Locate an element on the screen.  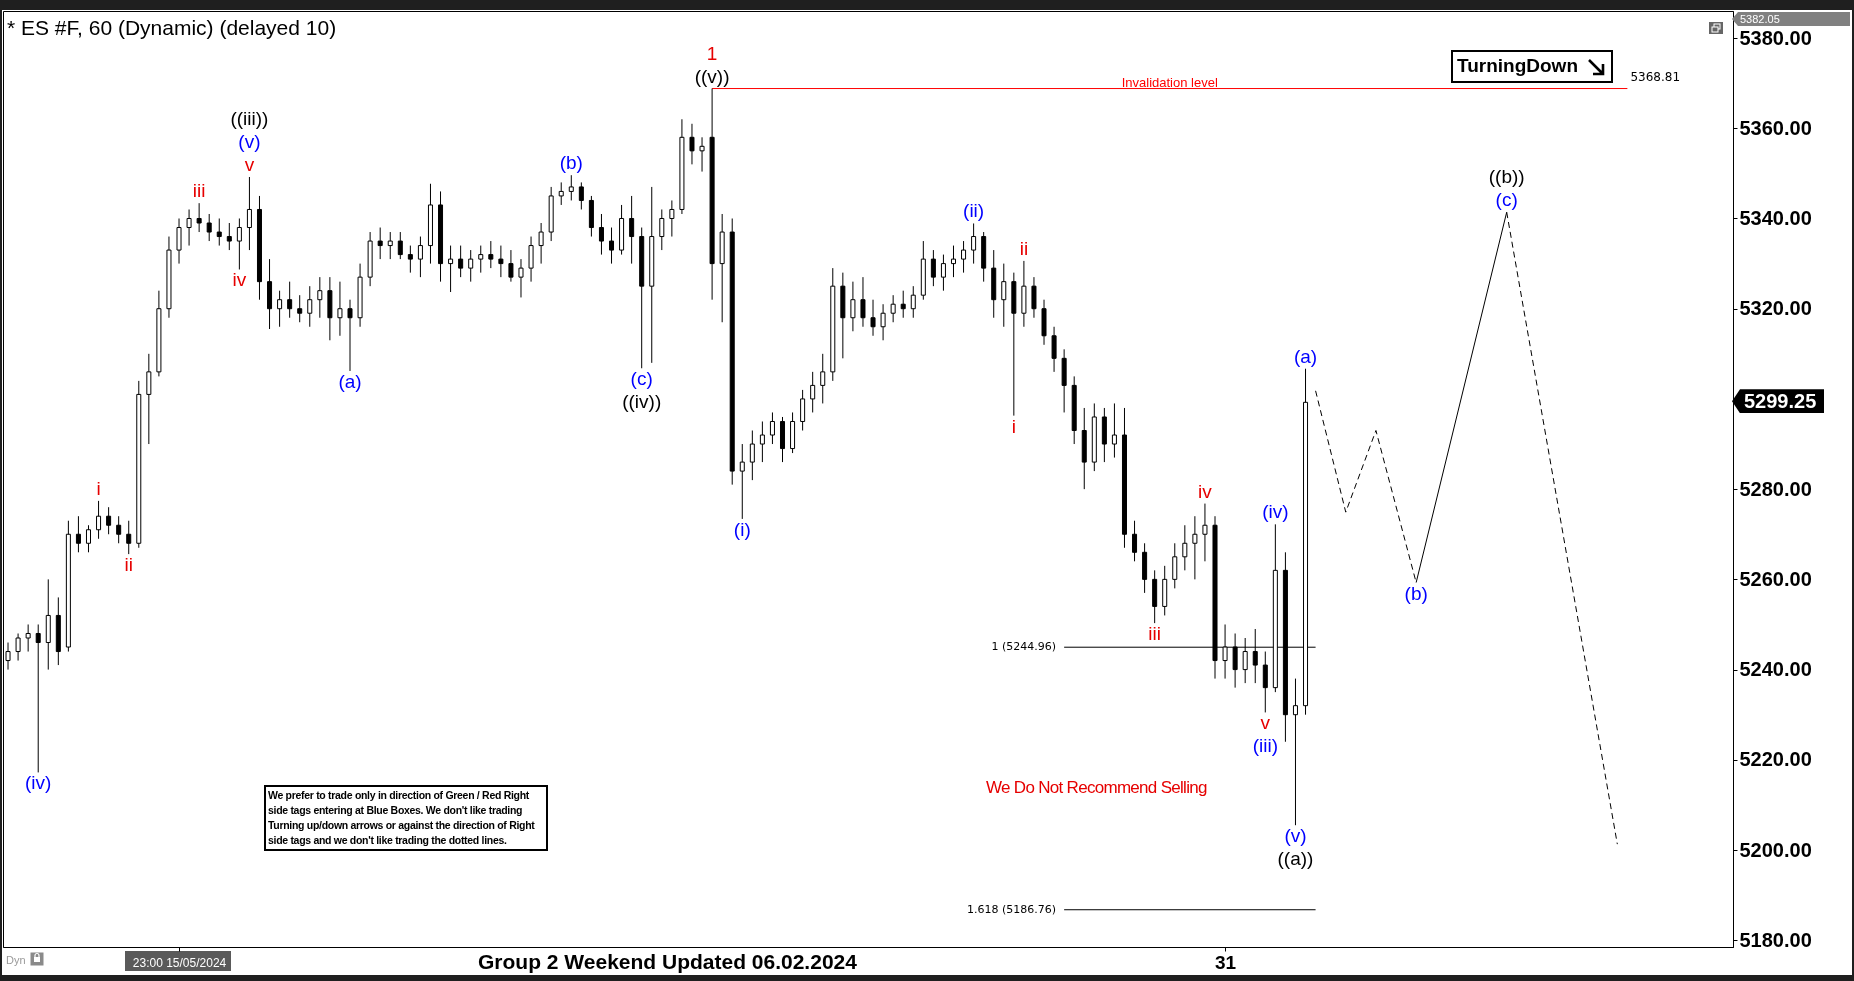
annotation: ((b)) is located at coordinates (1506, 177).